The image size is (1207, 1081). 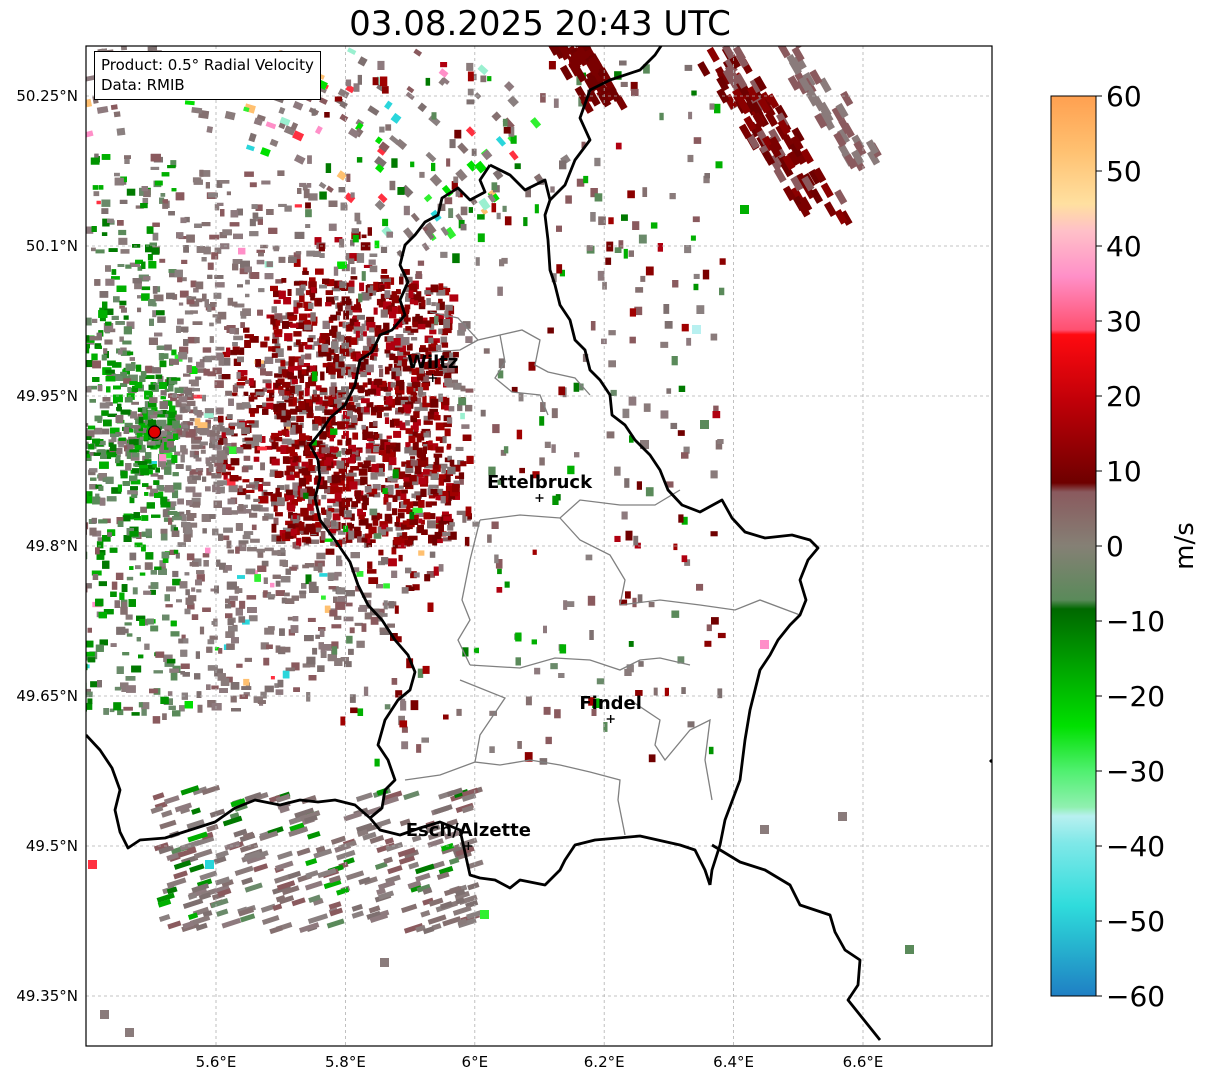 What do you see at coordinates (1124, 471) in the screenshot?
I see `colorbar-tick-label: 10` at bounding box center [1124, 471].